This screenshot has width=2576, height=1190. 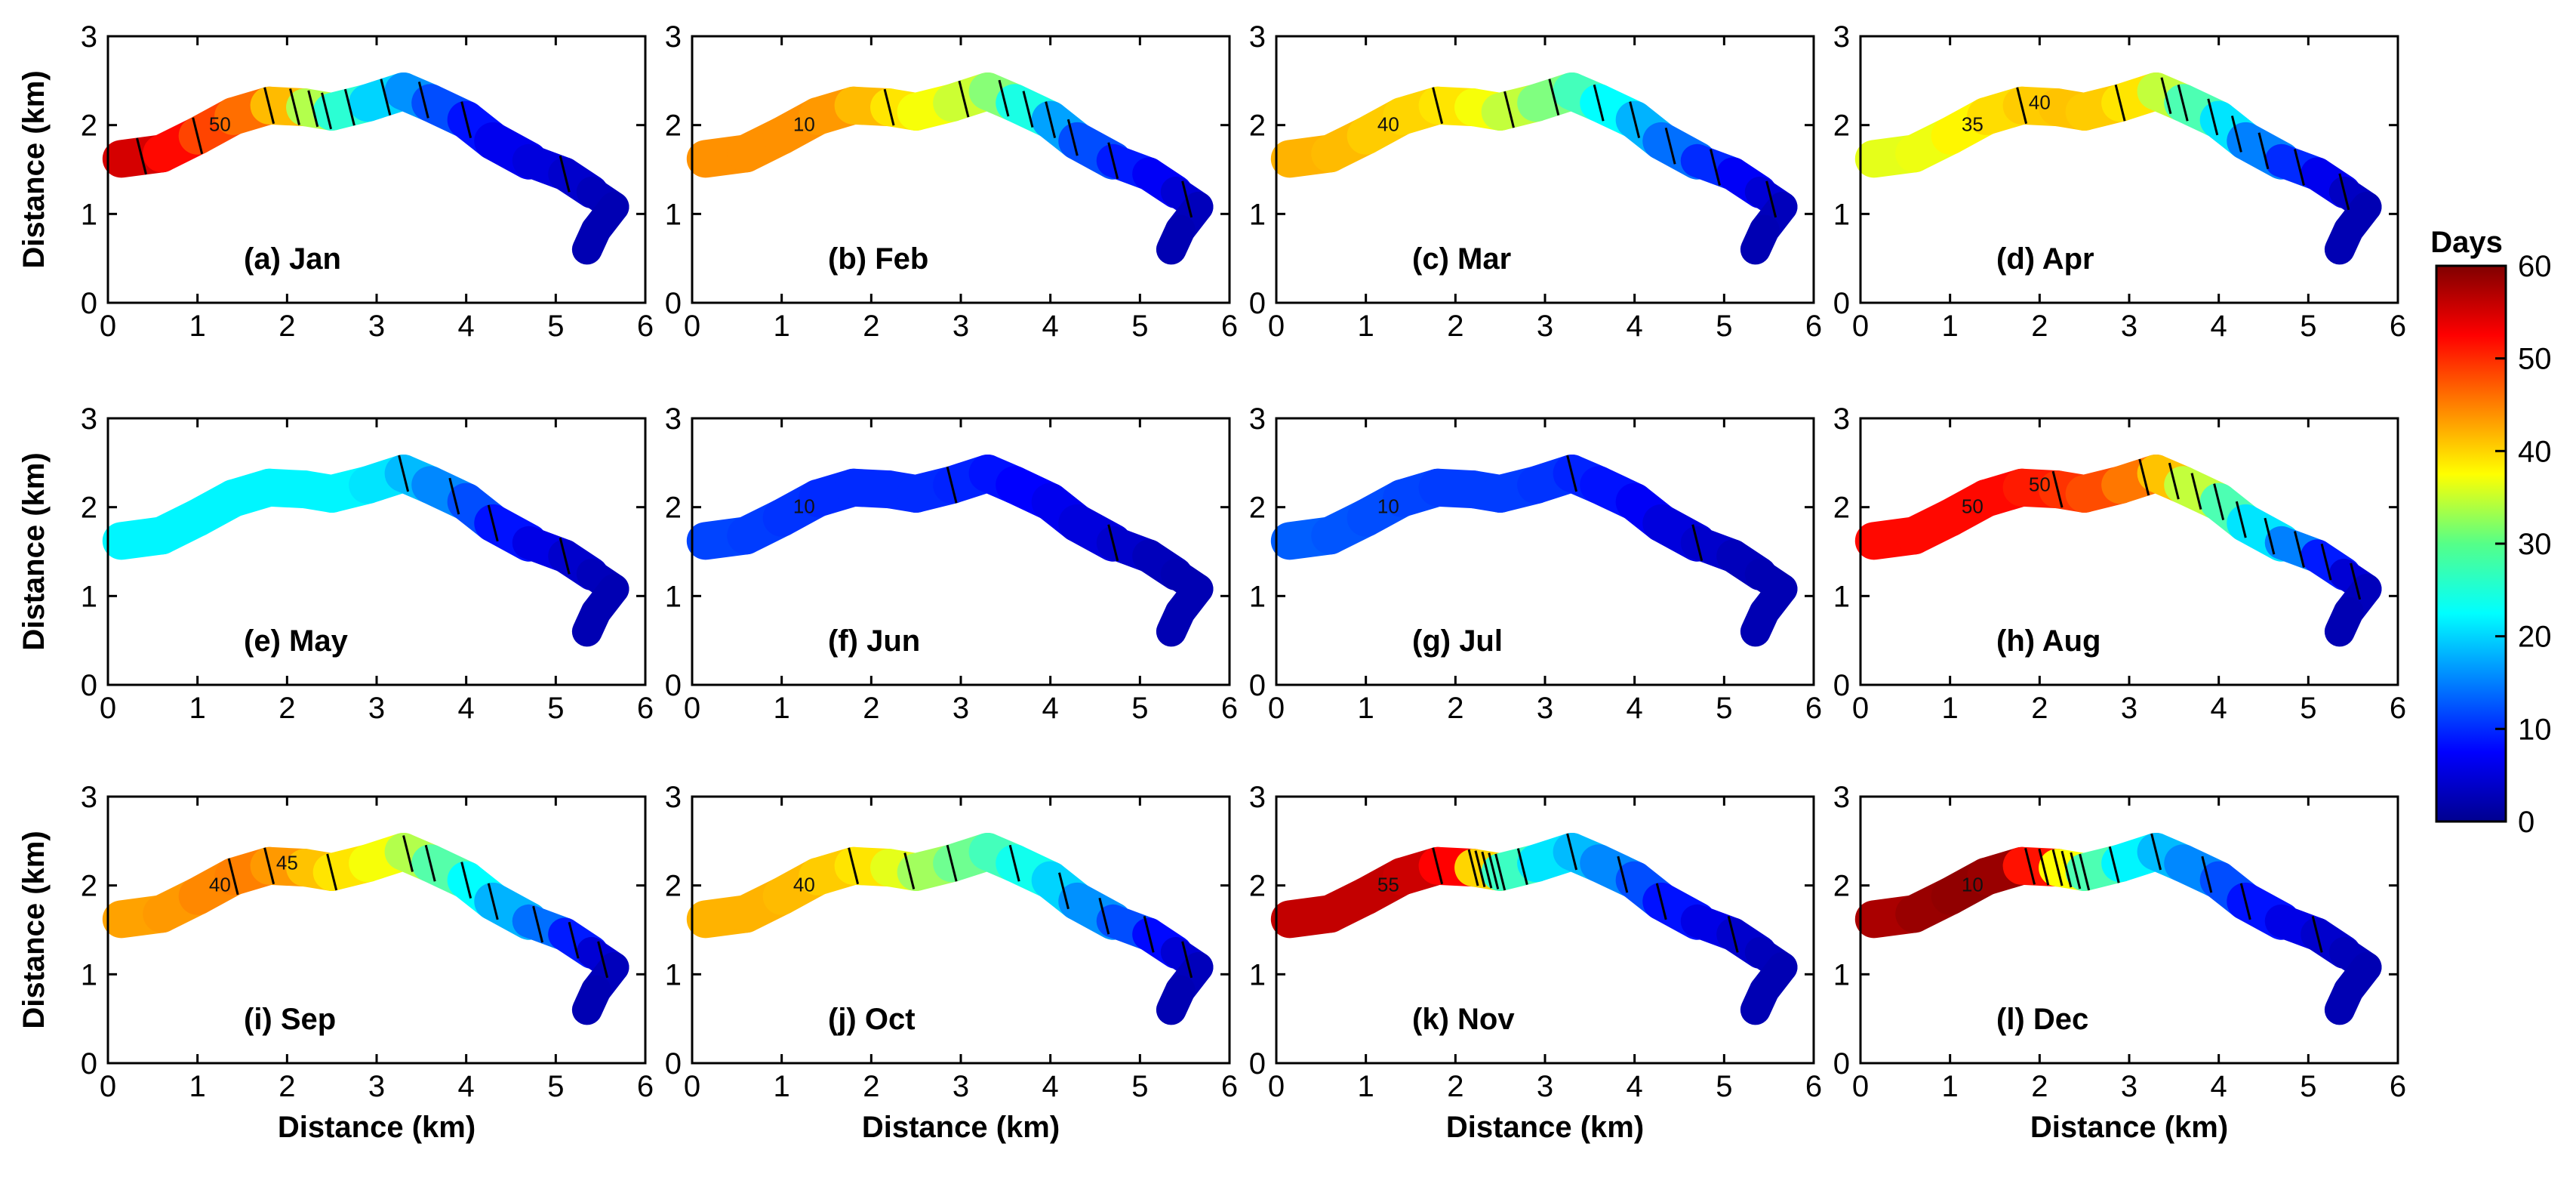 I want to click on colorbar-tick-label: 30, so click(x=2535, y=544).